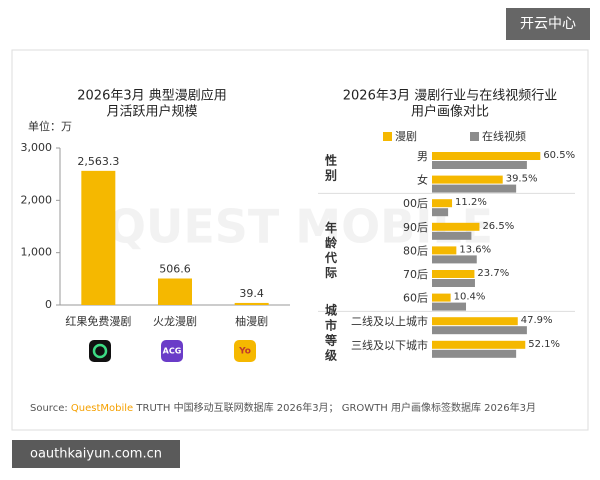 The image size is (600, 480). What do you see at coordinates (102, 408) in the screenshot?
I see `source-brand: QuestMobile` at bounding box center [102, 408].